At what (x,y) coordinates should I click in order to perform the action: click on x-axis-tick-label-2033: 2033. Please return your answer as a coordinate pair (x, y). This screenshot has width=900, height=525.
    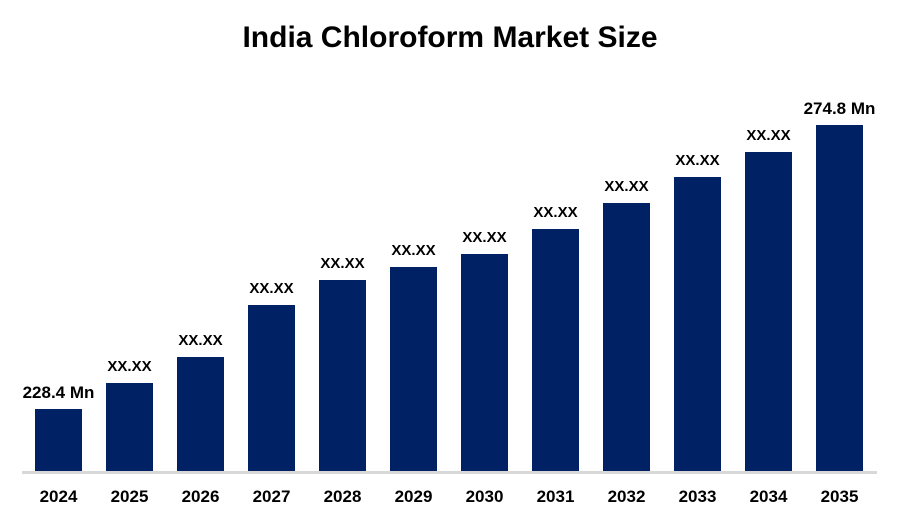
    Looking at the image, I should click on (697, 496).